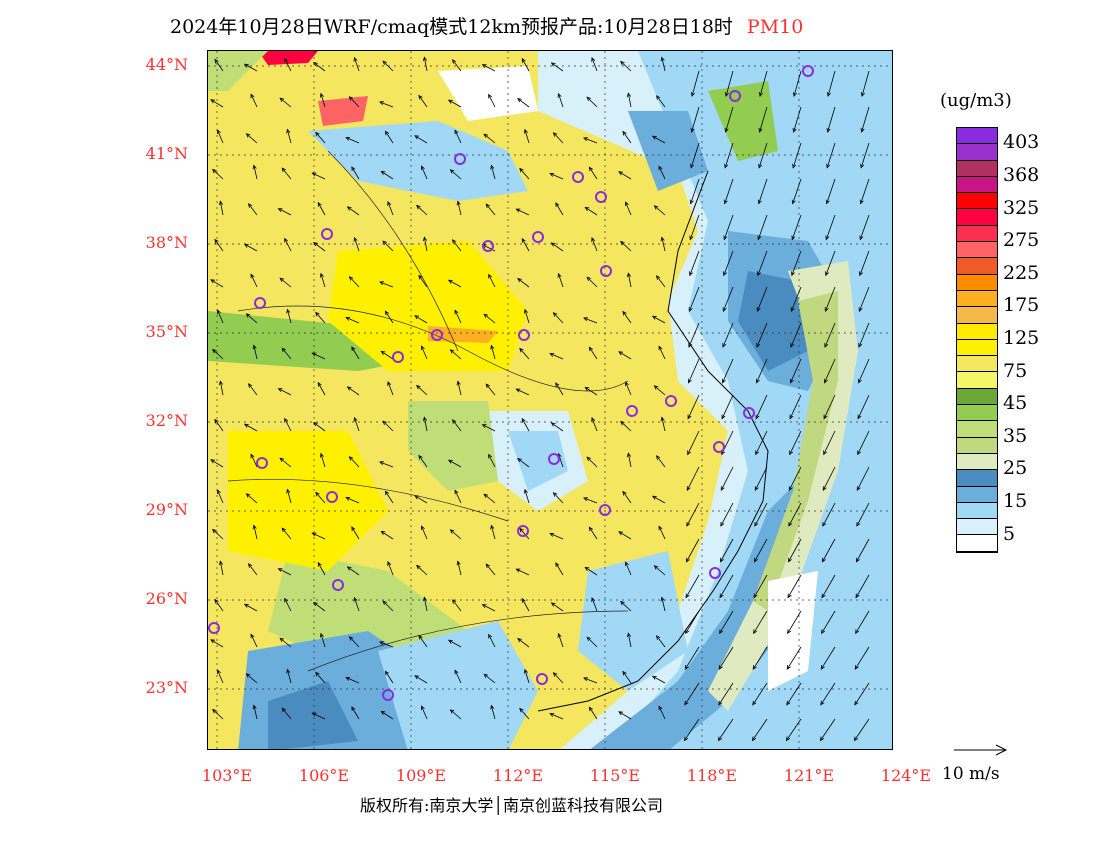  I want to click on lon-label: 103°E, so click(227, 775).